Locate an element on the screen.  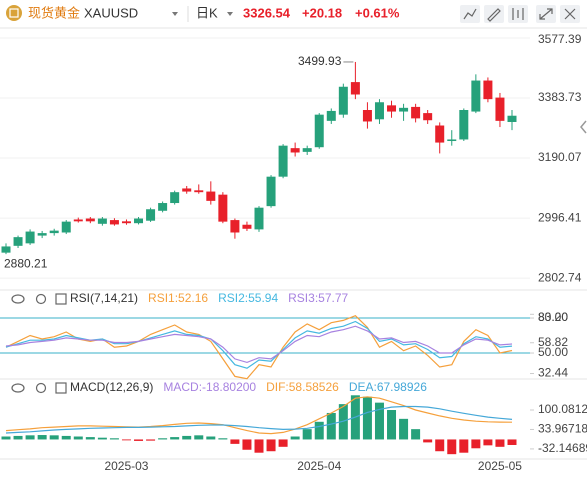
legend-entry: MACD:-18.80200 is located at coordinates (209, 387).